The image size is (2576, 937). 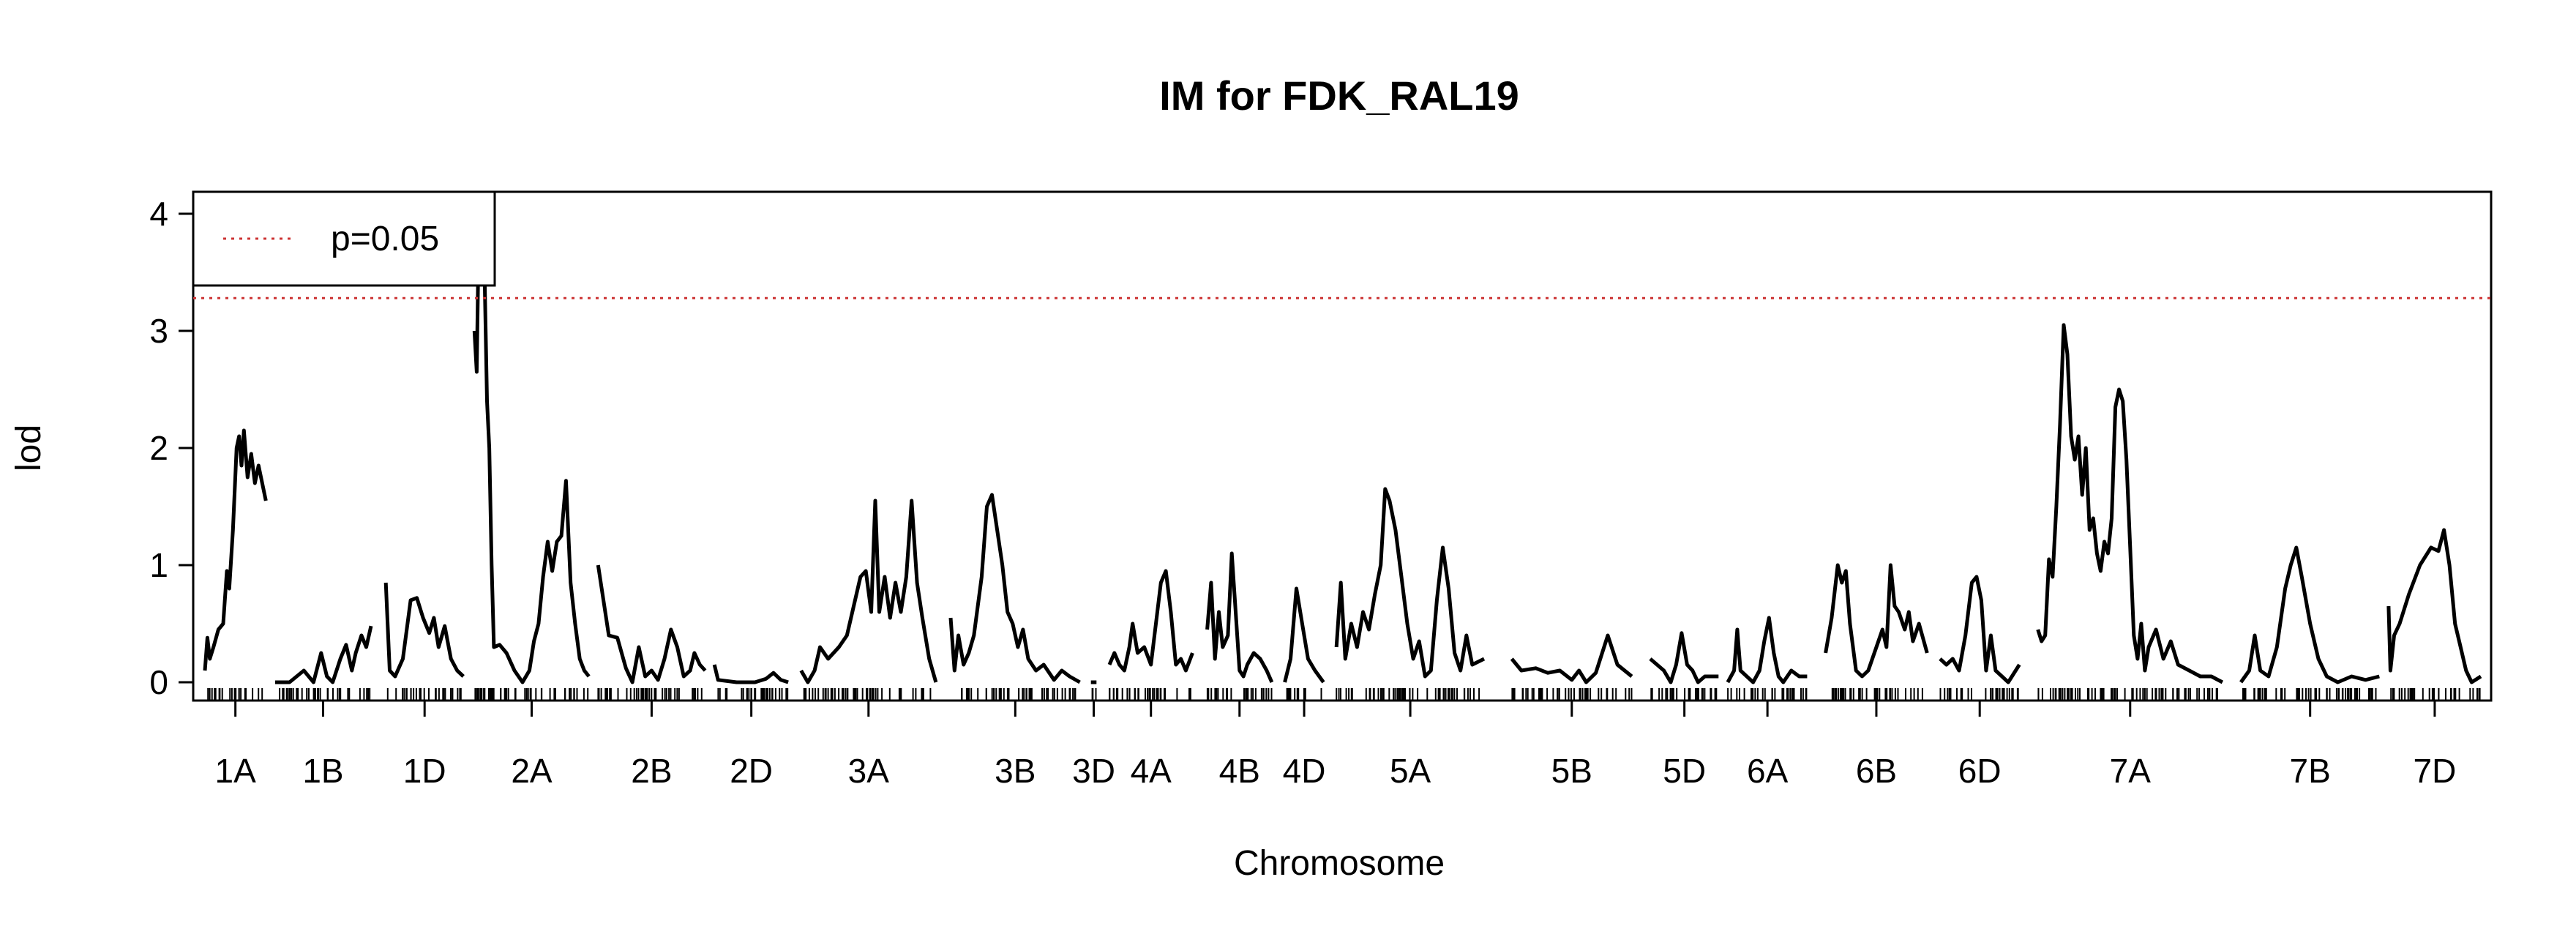 I want to click on x-tick-label-2b: 2B, so click(x=651, y=771).